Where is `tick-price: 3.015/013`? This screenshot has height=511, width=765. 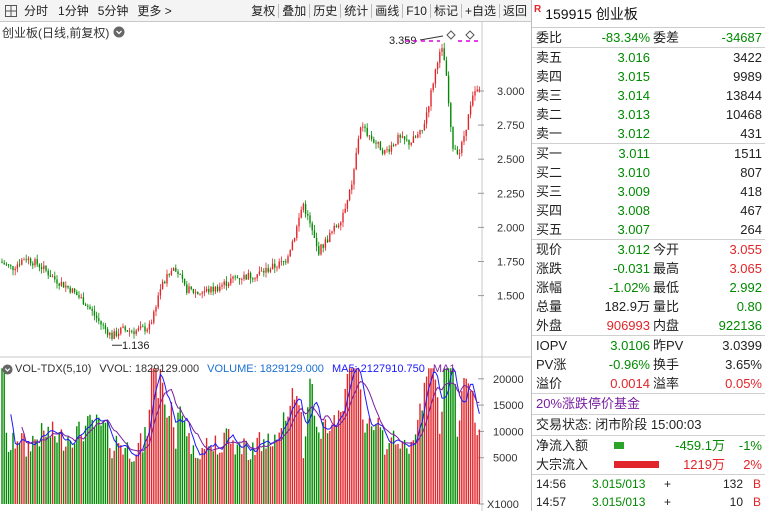
tick-price: 3.015/013 is located at coordinates (619, 484).